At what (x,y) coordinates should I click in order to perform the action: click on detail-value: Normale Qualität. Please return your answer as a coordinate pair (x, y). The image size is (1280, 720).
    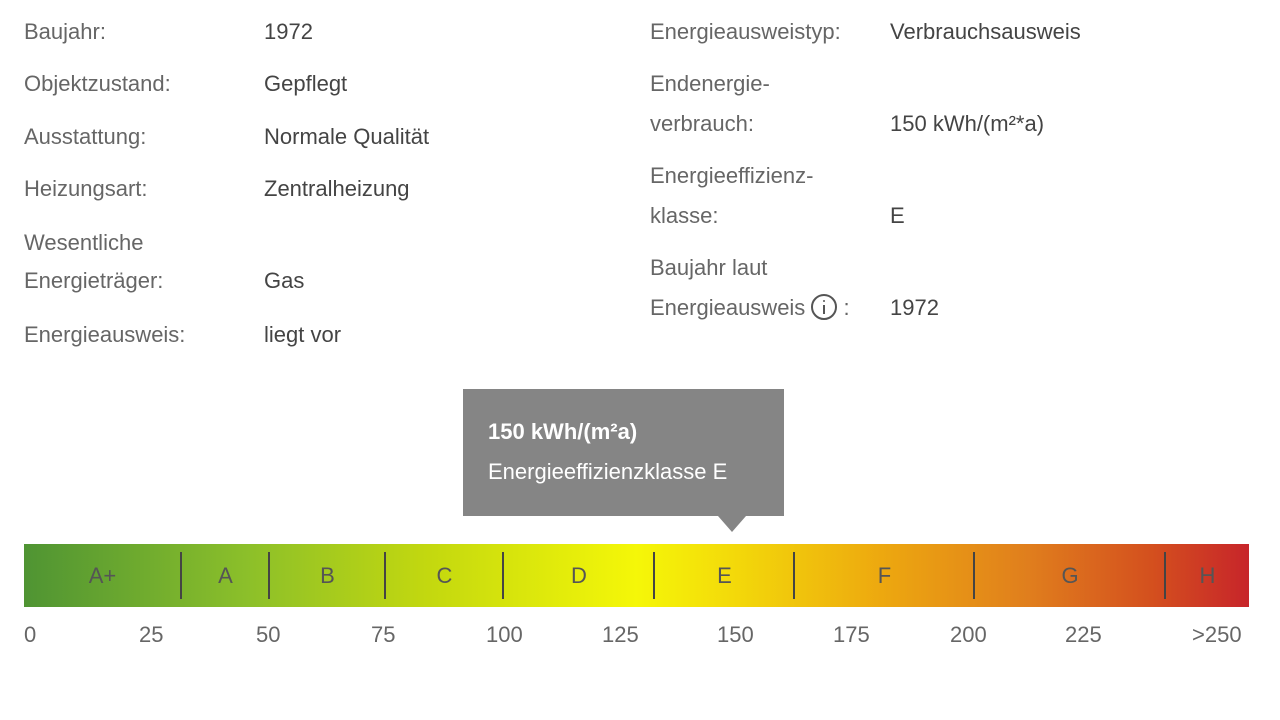
    Looking at the image, I should click on (347, 136).